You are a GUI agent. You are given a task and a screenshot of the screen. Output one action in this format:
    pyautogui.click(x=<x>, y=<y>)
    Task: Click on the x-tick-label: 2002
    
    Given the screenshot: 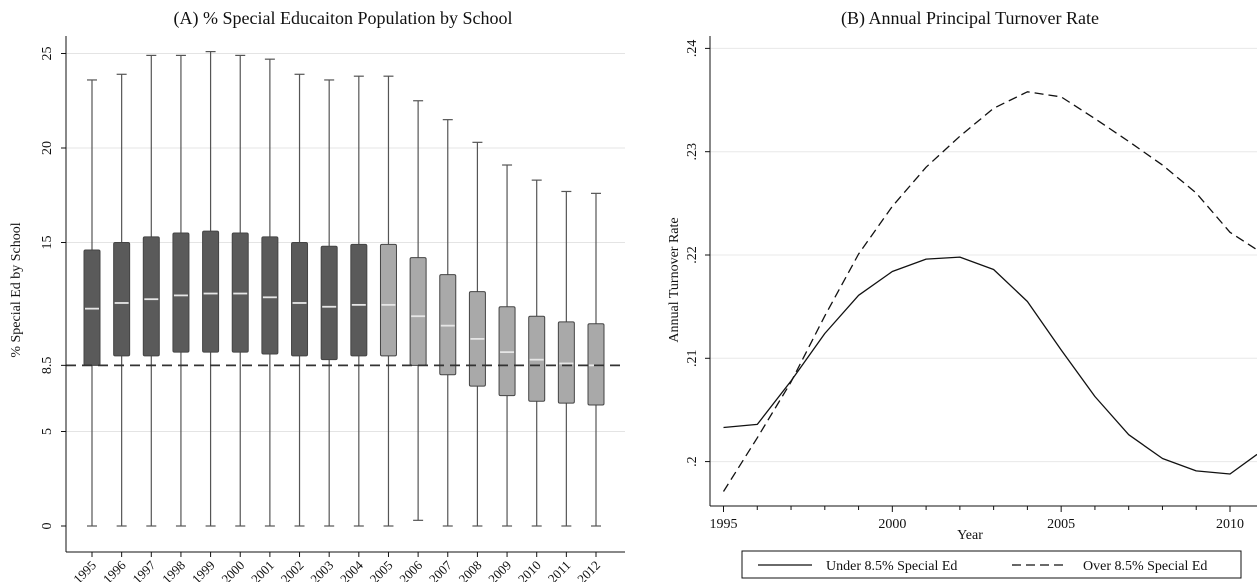 What is the action you would take?
    pyautogui.click(x=292, y=570)
    